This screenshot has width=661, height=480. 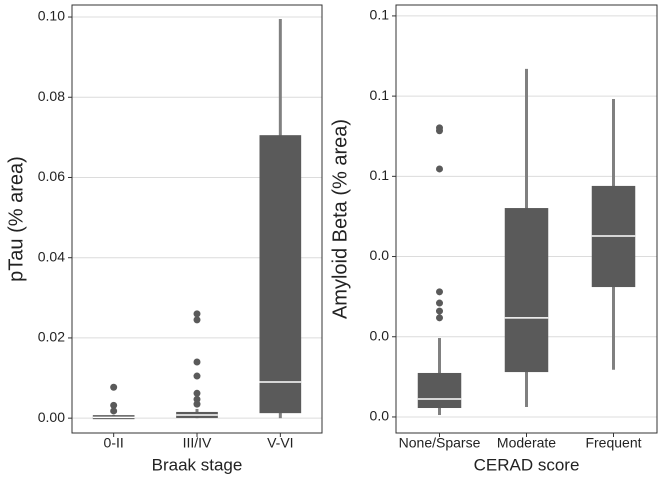 What do you see at coordinates (51, 337) in the screenshot?
I see `y-tick-label: 0.02` at bounding box center [51, 337].